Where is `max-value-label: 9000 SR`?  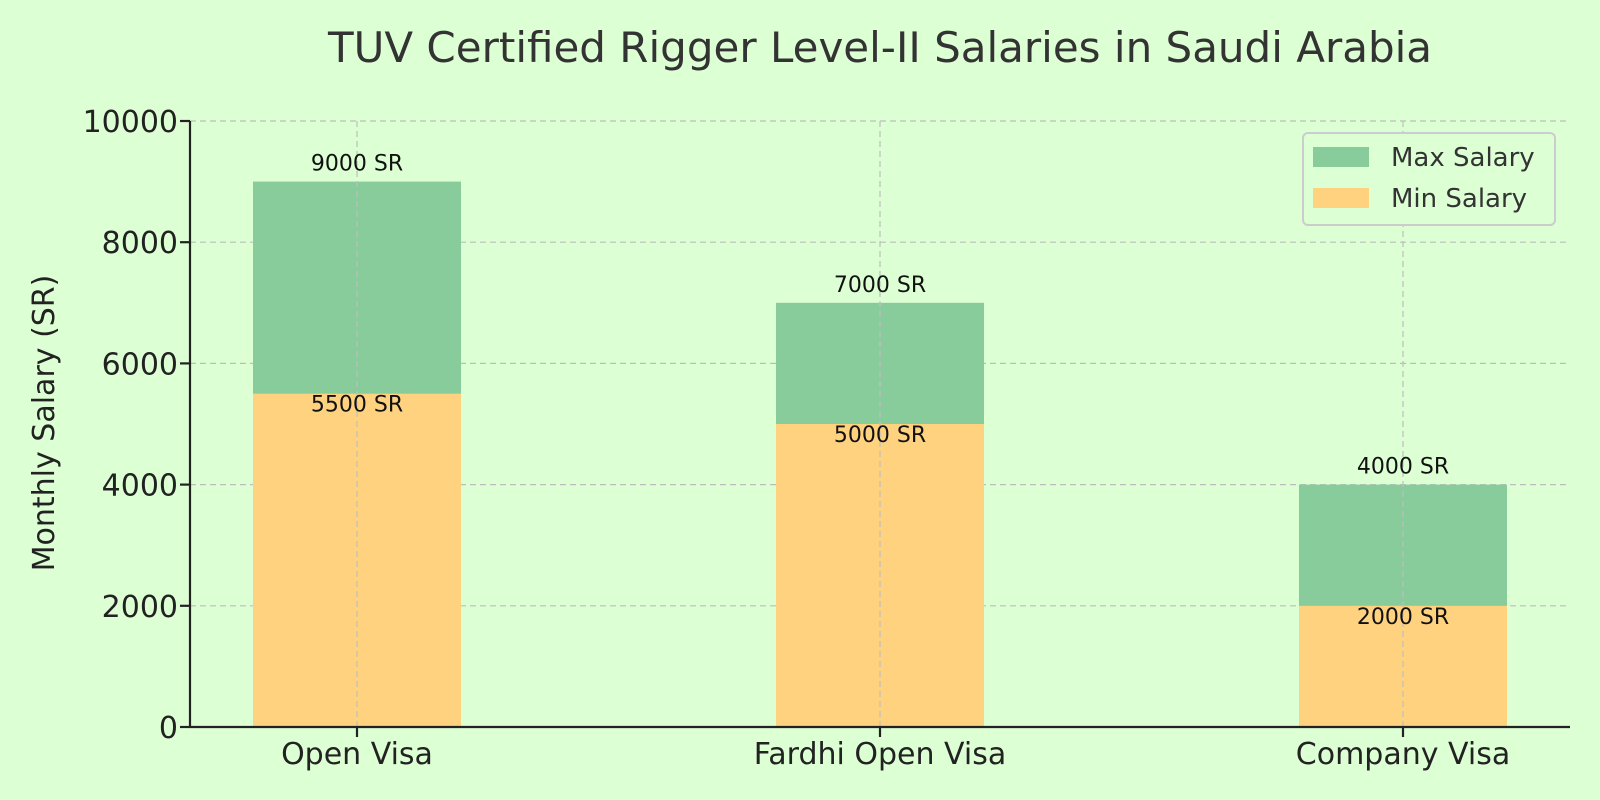 max-value-label: 9000 SR is located at coordinates (357, 164).